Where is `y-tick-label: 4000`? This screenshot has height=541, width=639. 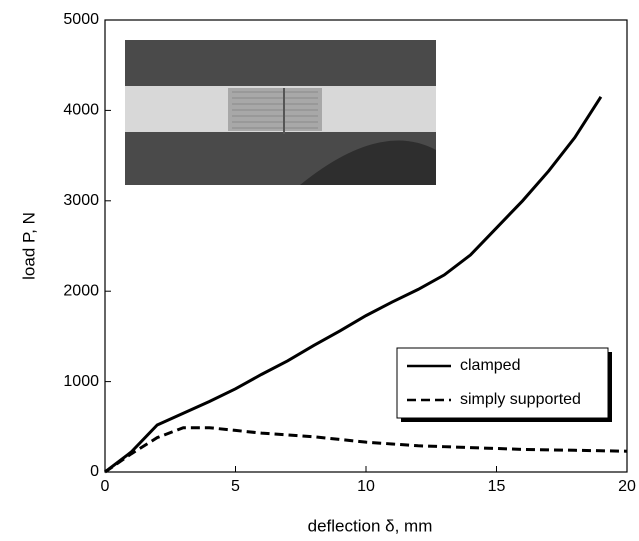 y-tick-label: 4000 is located at coordinates (81, 110).